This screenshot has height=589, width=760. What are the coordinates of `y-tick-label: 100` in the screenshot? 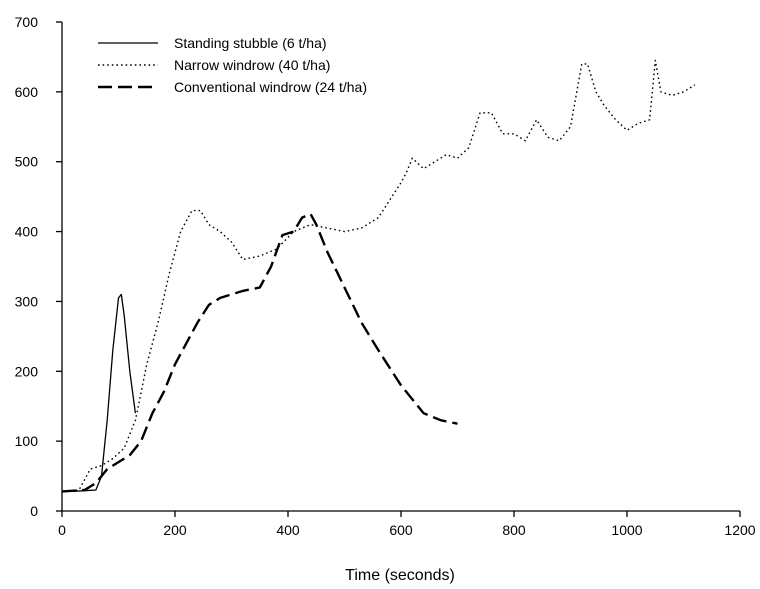 It's located at (27, 441).